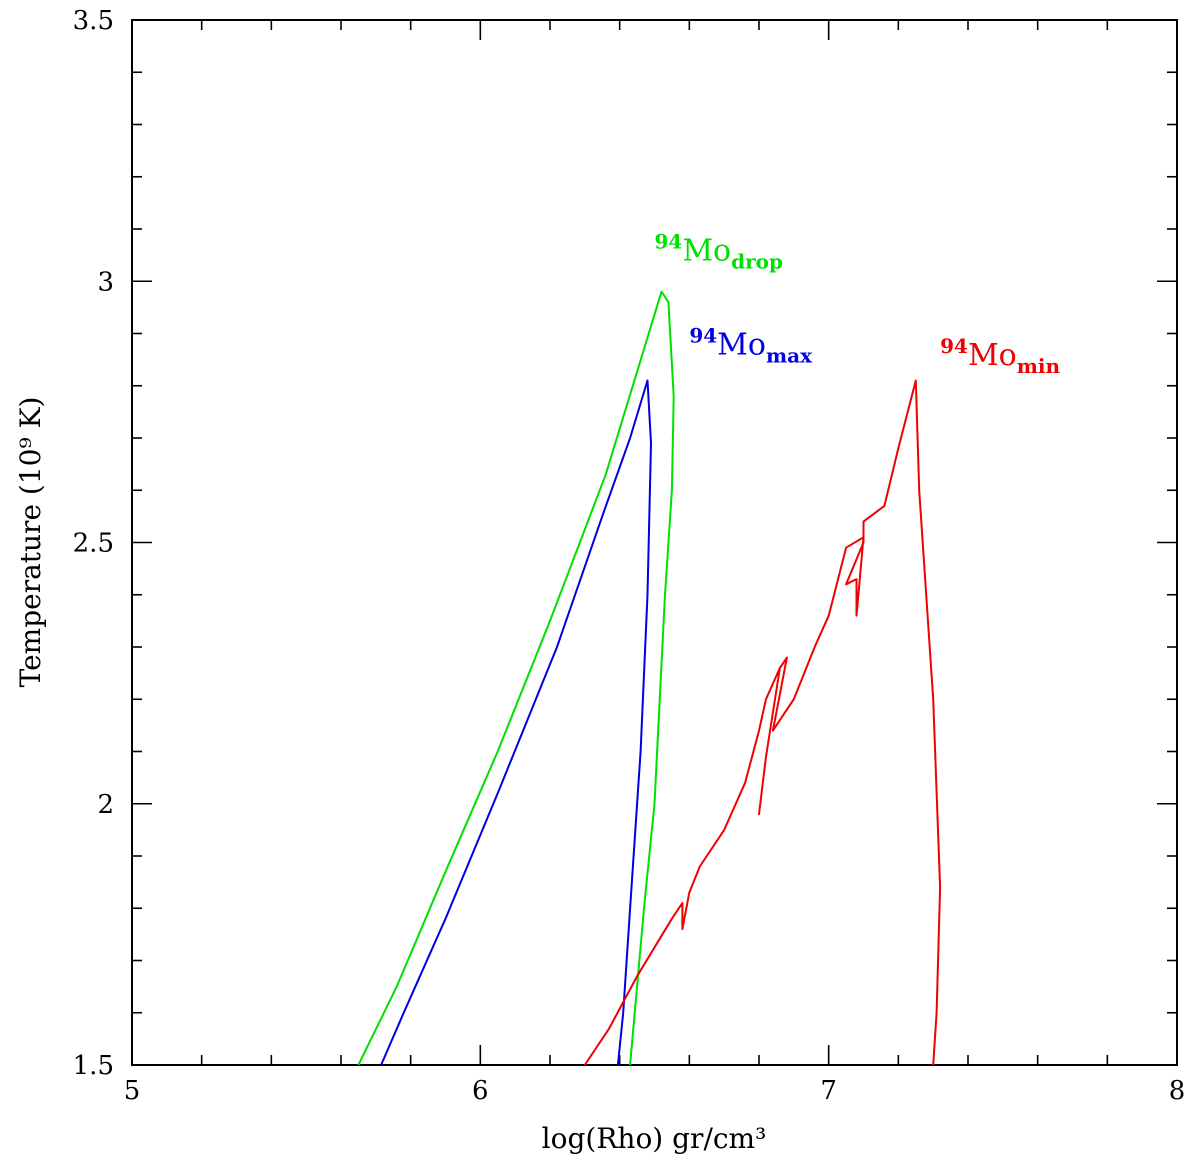 The height and width of the screenshot is (1166, 1196). I want to click on y-tick-label: 2, so click(105, 805).